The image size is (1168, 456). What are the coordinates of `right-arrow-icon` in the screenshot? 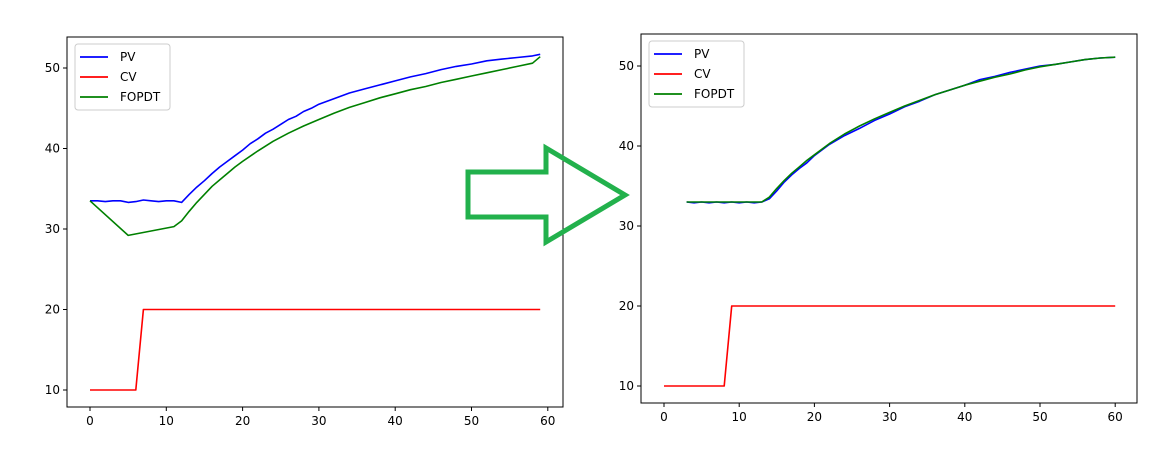 It's located at (547, 195).